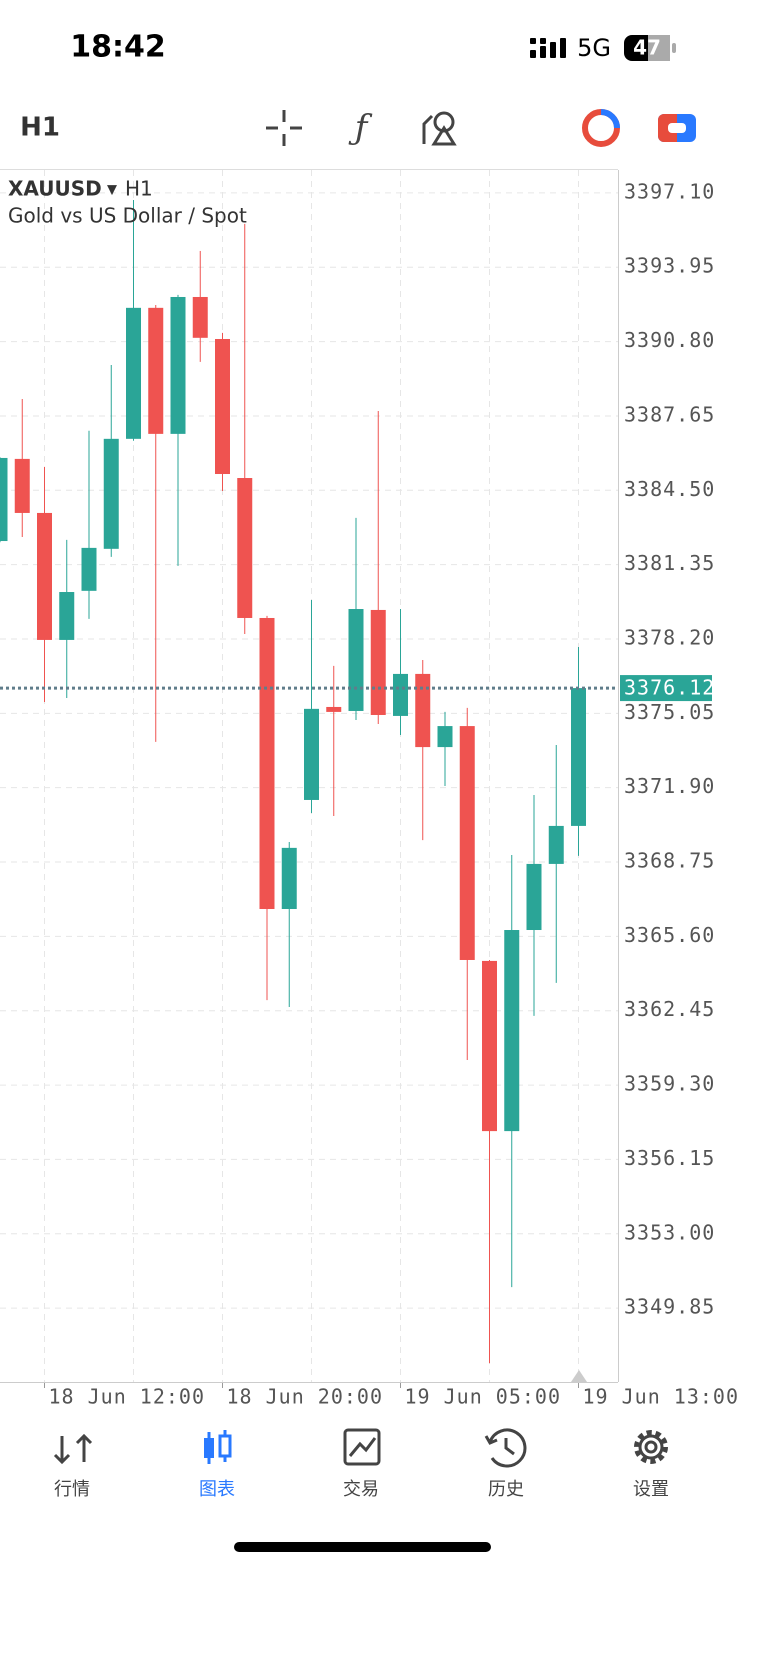 Image resolution: width=768 pixels, height=1663 pixels. I want to click on x-tick-label: 19 Jun 05:00, so click(483, 1397).